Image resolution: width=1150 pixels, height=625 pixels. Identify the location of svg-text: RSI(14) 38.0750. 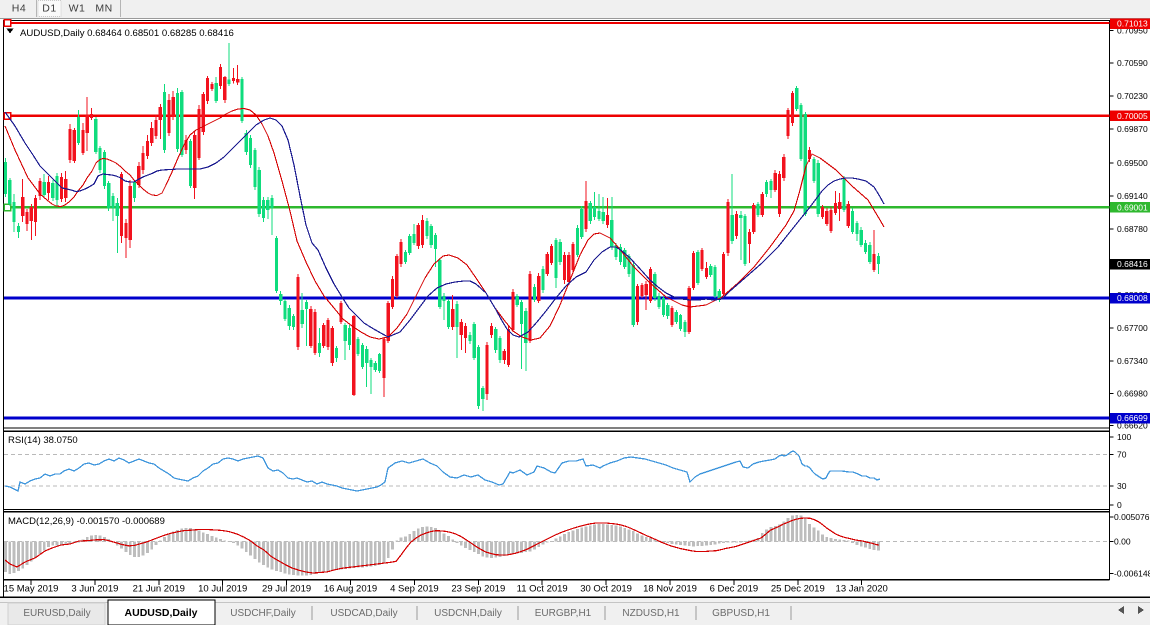
(43, 440).